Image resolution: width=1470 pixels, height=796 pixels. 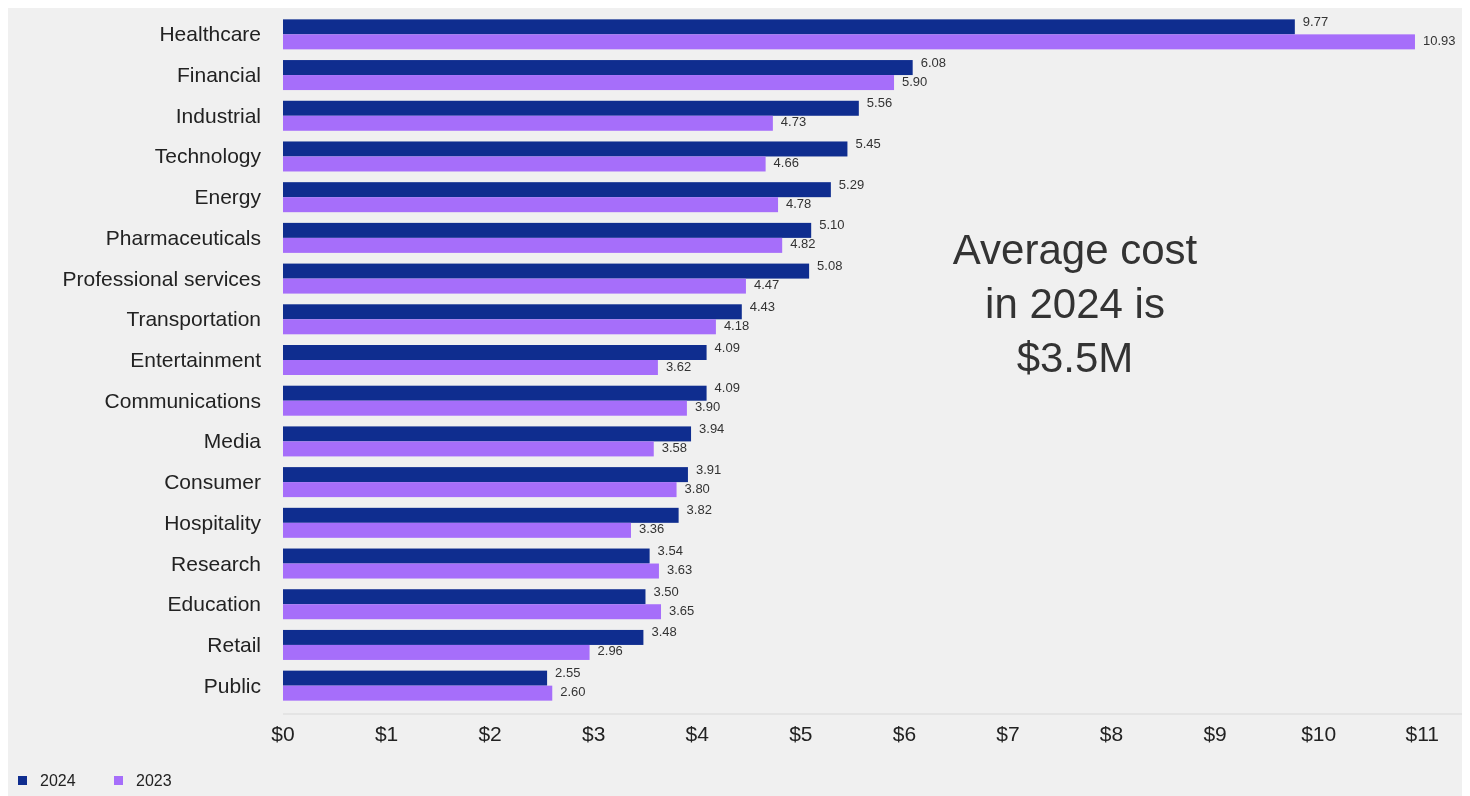 I want to click on y-tick-label: Research, so click(x=216, y=563).